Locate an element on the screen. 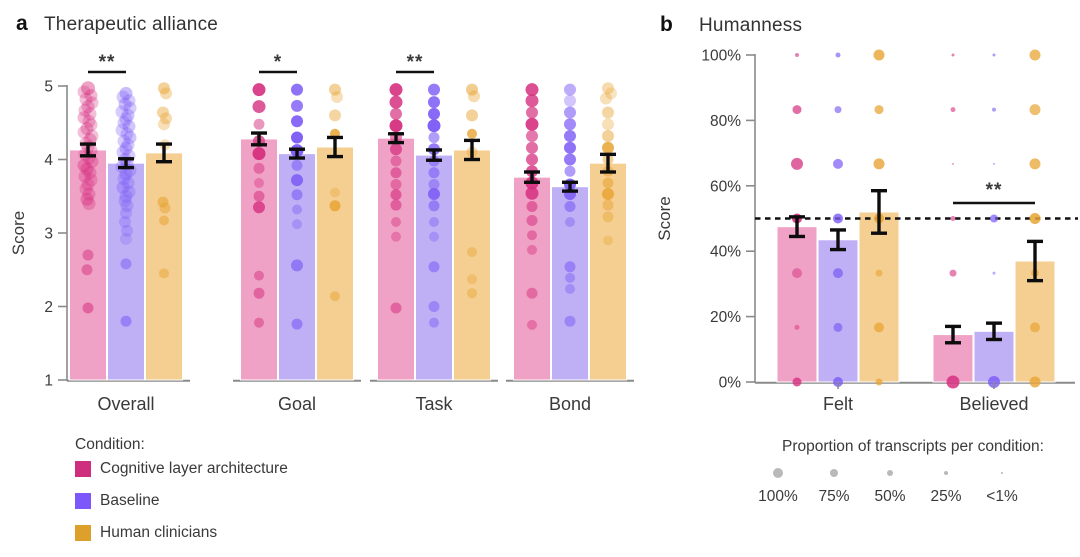 The height and width of the screenshot is (557, 1080). significance-label-a-goal: * is located at coordinates (278, 62).